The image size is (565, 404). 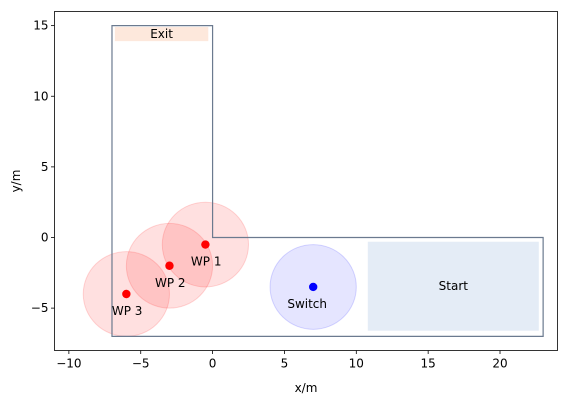 I want to click on y-tick-label: 10, so click(x=40, y=96).